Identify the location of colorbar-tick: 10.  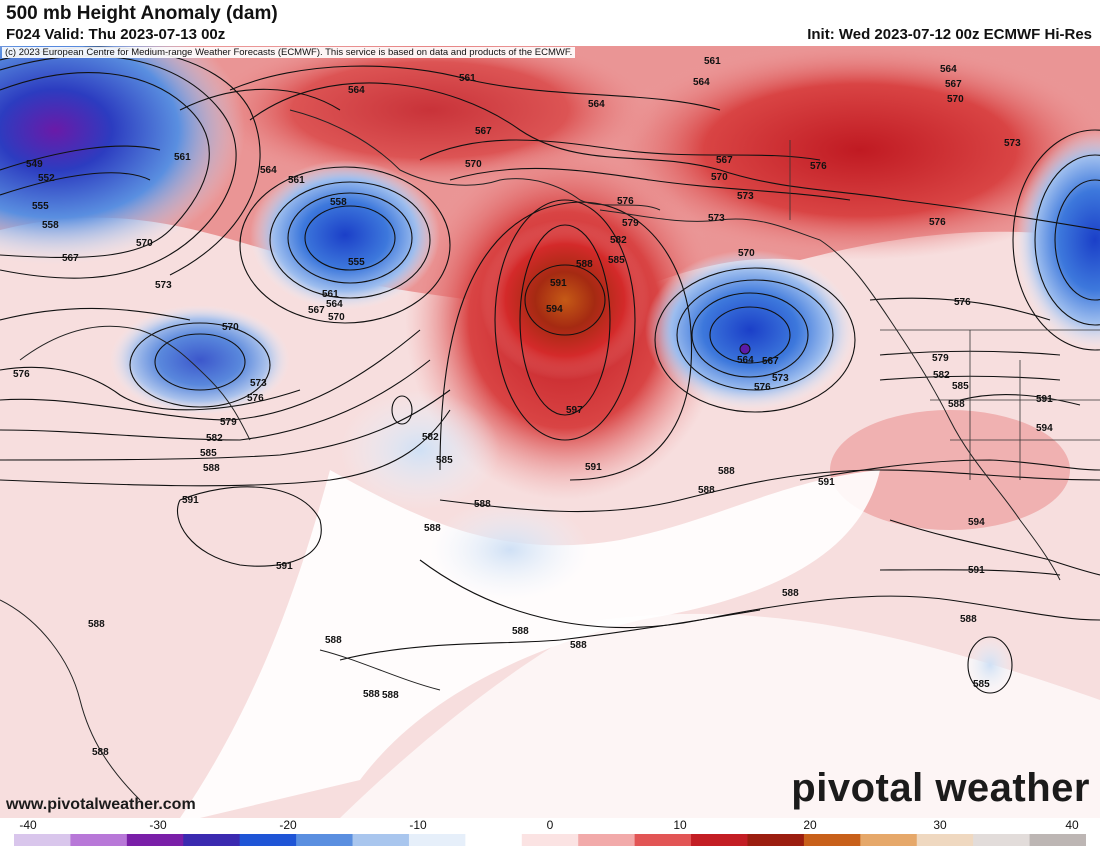
(680, 825).